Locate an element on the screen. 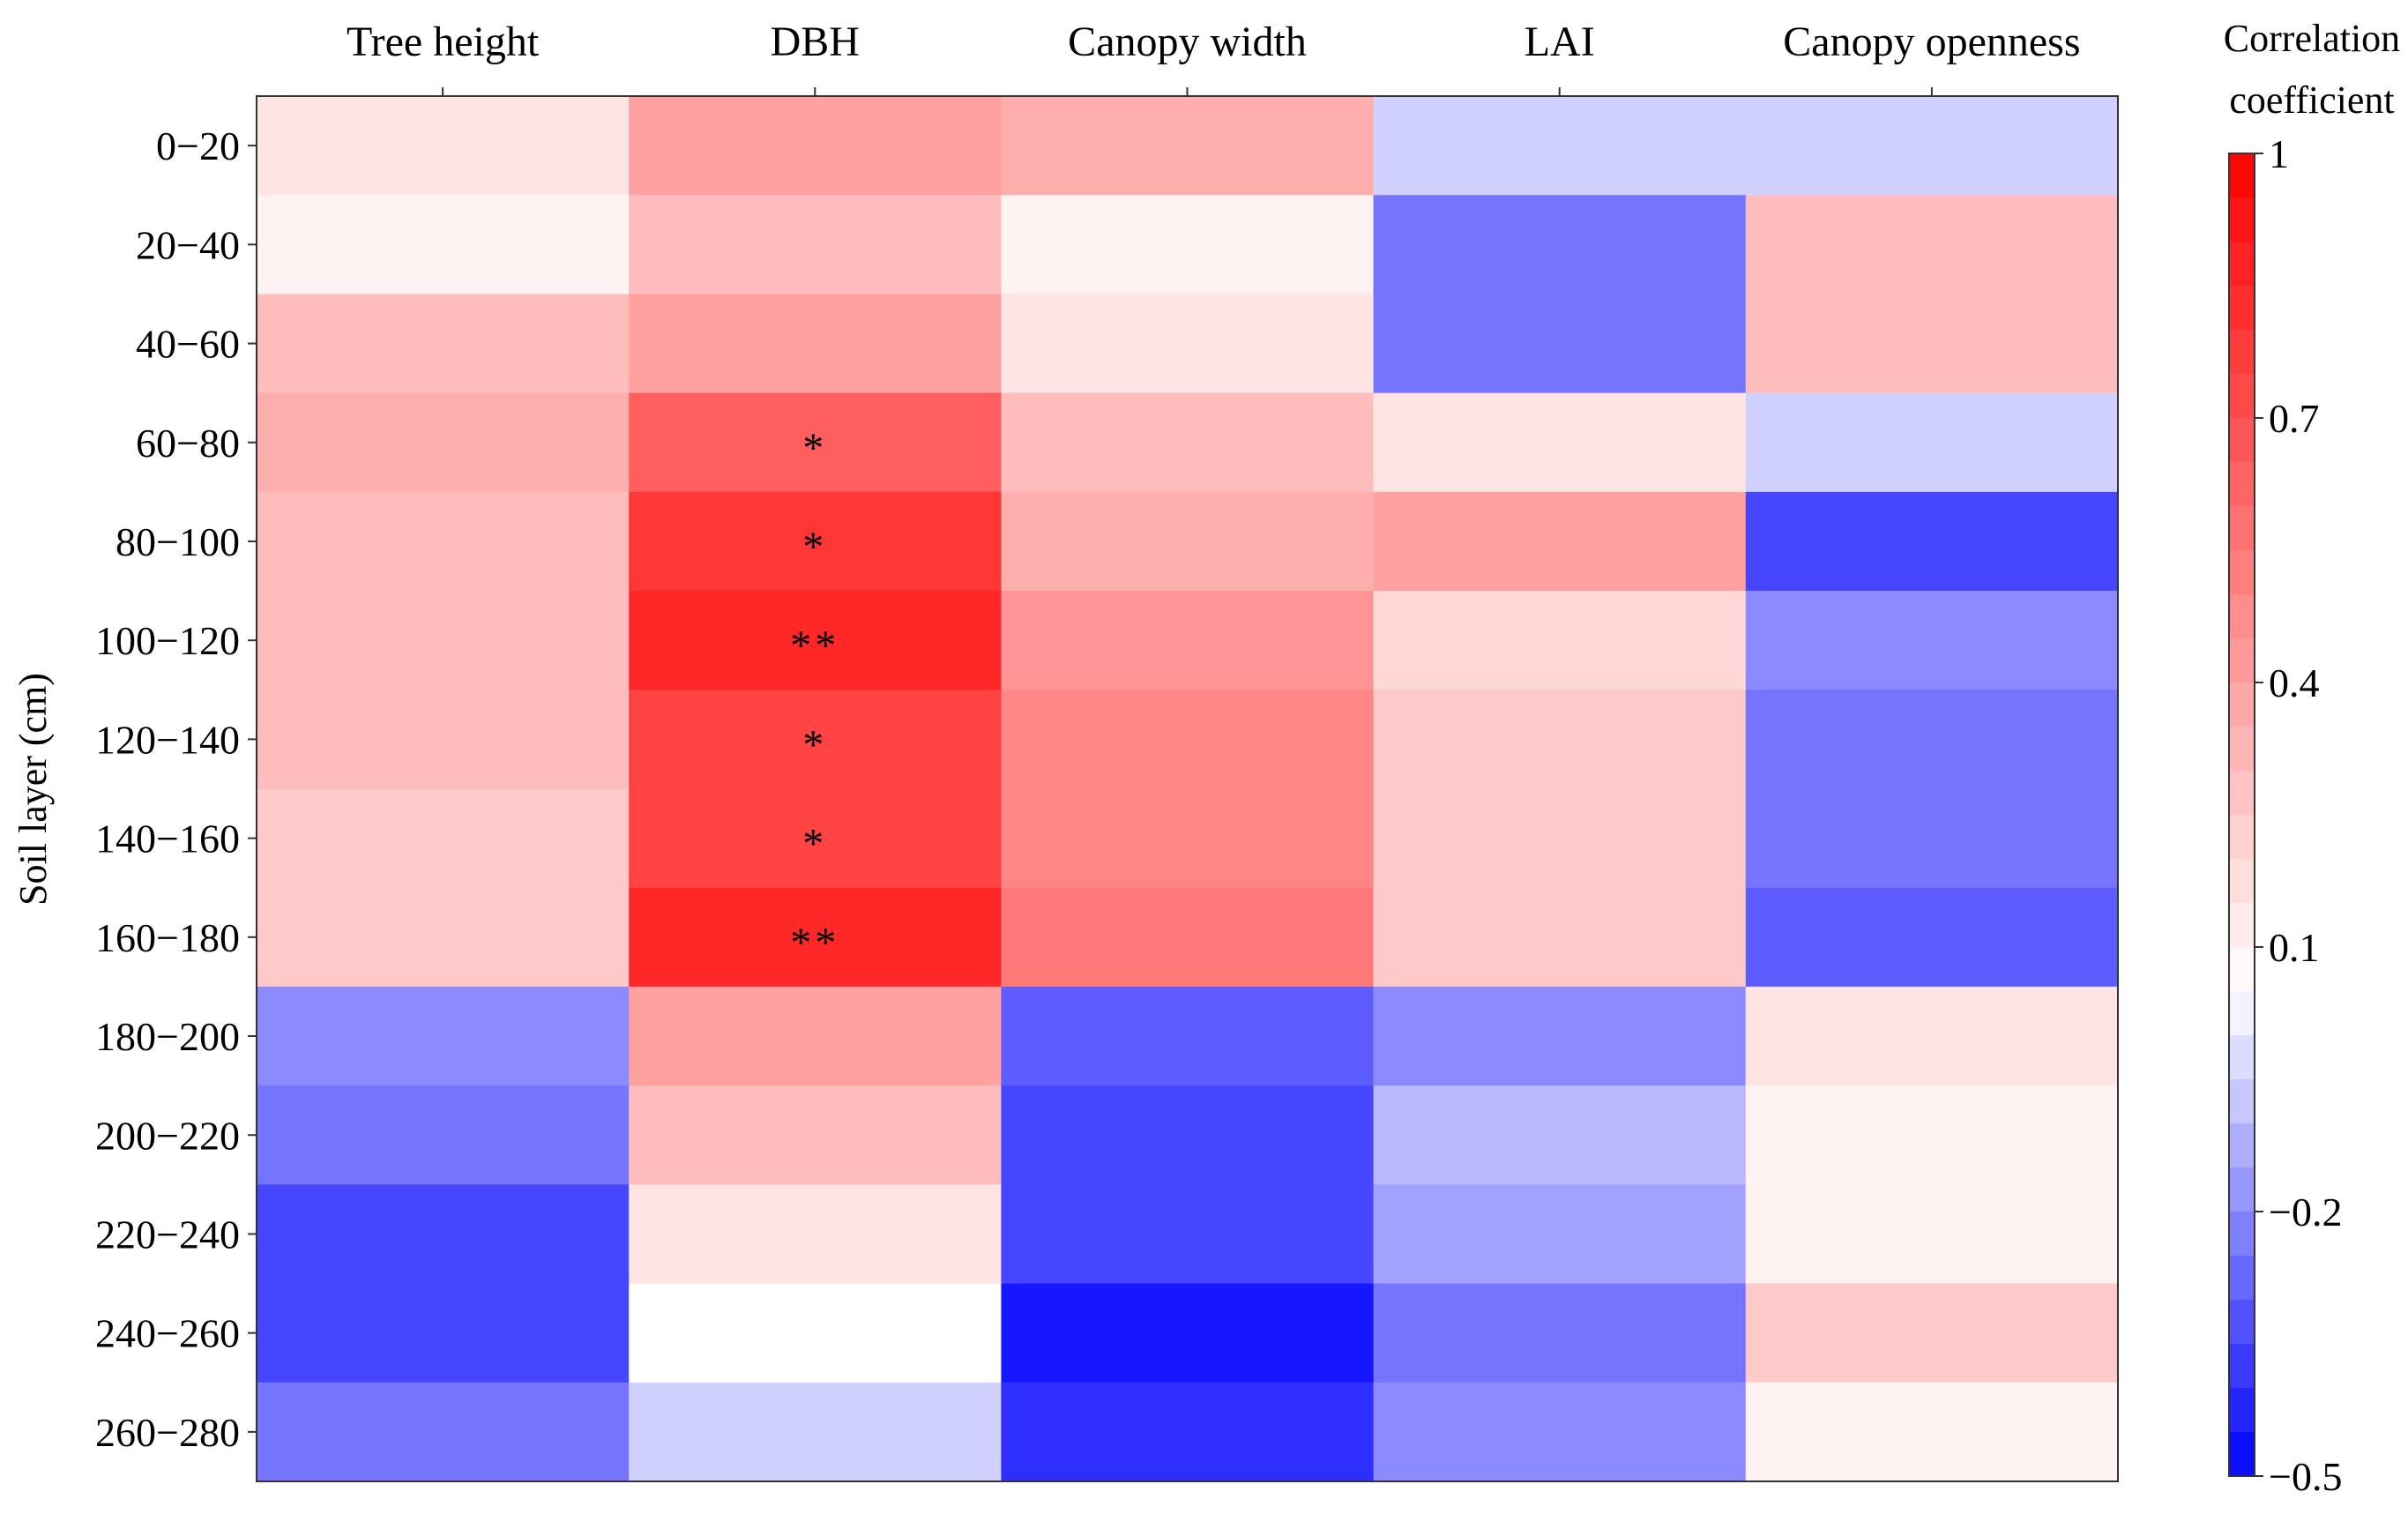 The height and width of the screenshot is (1514, 2408). y-tick-label: 240−260 is located at coordinates (167, 1333).